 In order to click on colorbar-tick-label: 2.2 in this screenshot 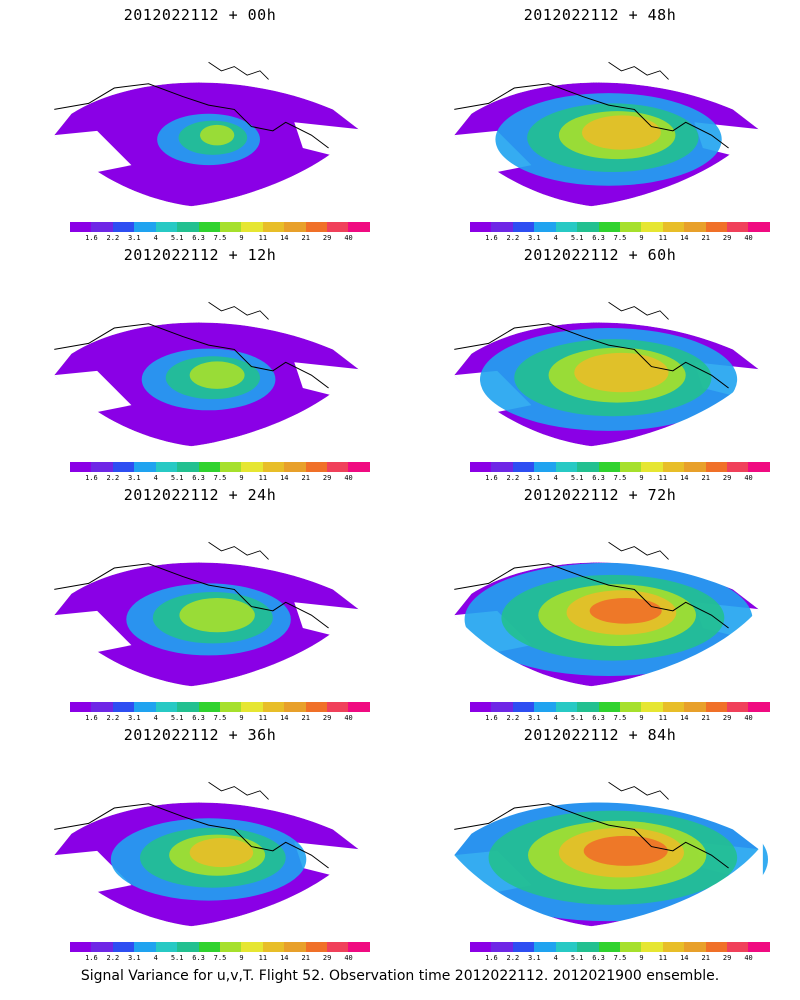, I will do `click(513, 238)`.